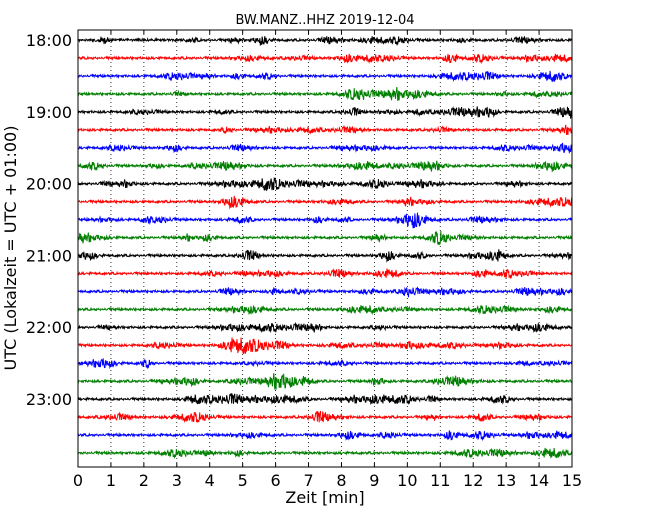 This screenshot has height=520, width=650. Describe the element at coordinates (144, 480) in the screenshot. I see `x-tick-label: 2` at that location.